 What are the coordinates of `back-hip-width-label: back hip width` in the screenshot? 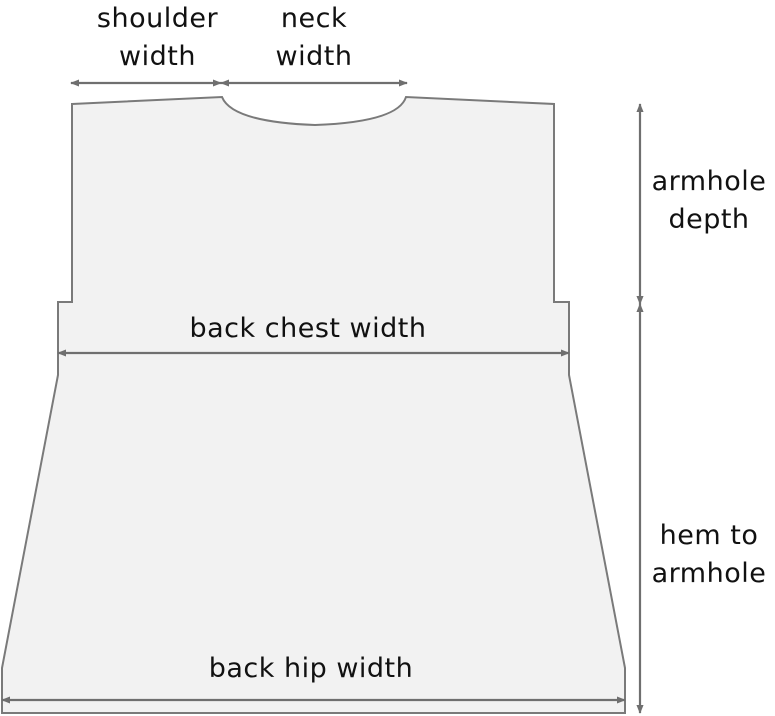 It's located at (311, 668).